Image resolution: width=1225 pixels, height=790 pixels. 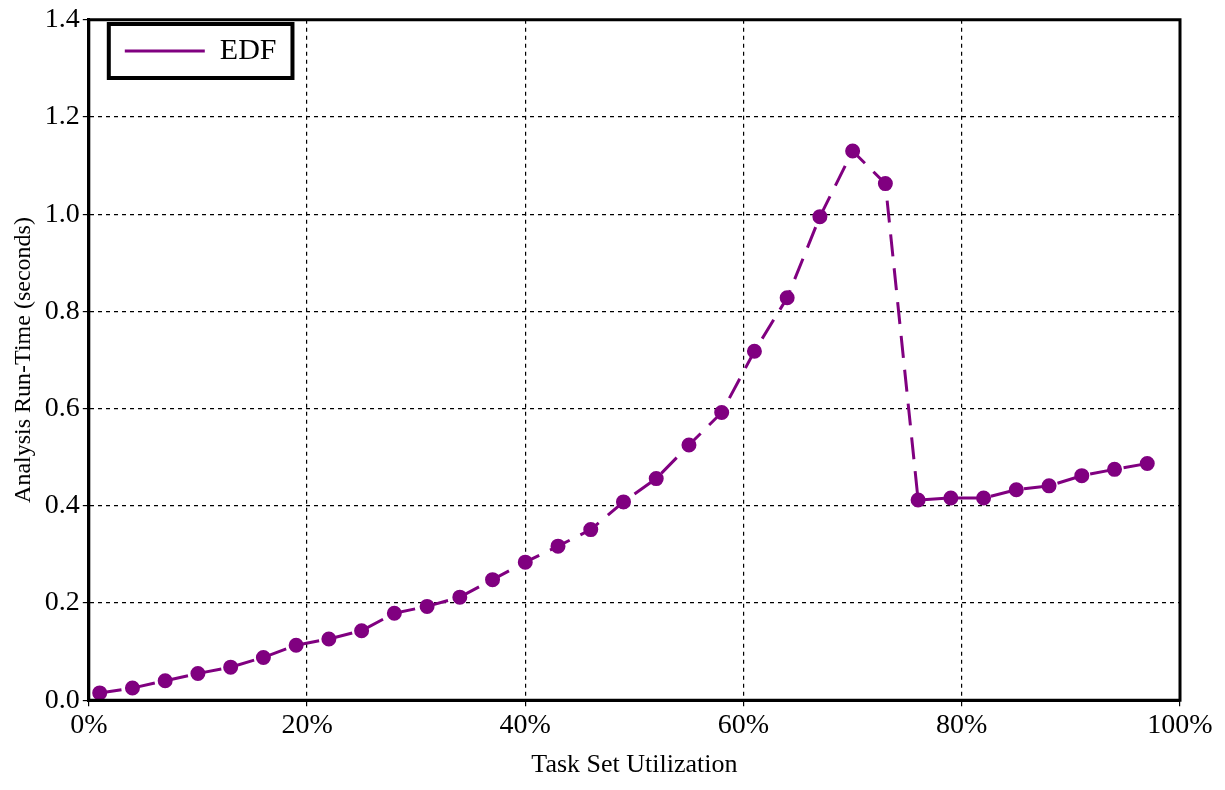 I want to click on y-tick-label: 0.6, so click(x=62, y=406).